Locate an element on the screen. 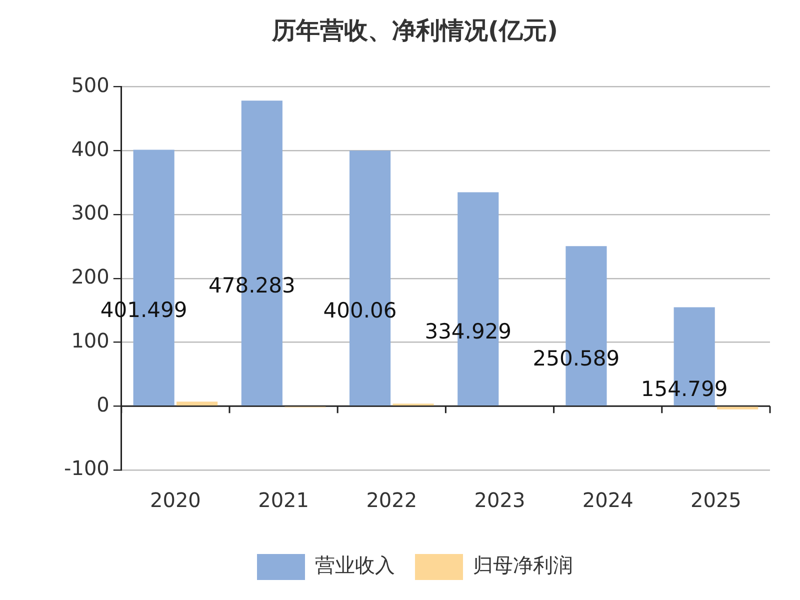  x-tick-label: 2023 is located at coordinates (500, 500).